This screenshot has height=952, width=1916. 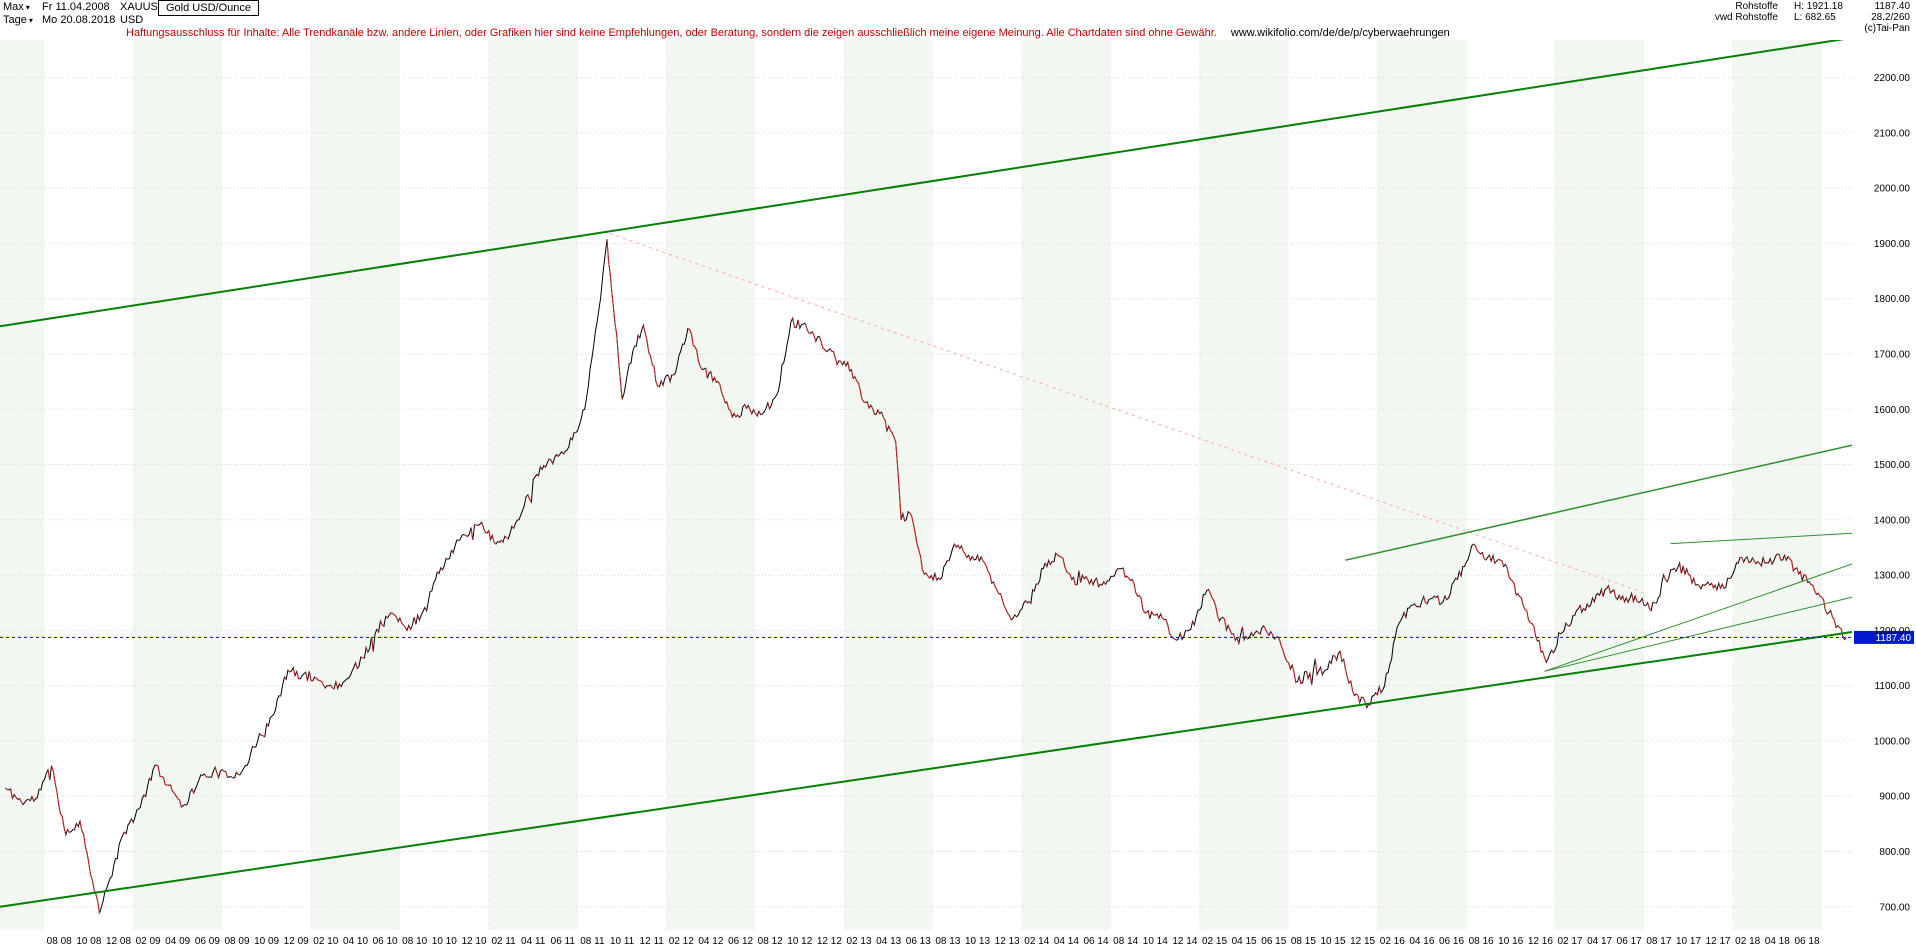 I want to click on y-axis-tick-label: 1500.00, so click(x=1892, y=465).